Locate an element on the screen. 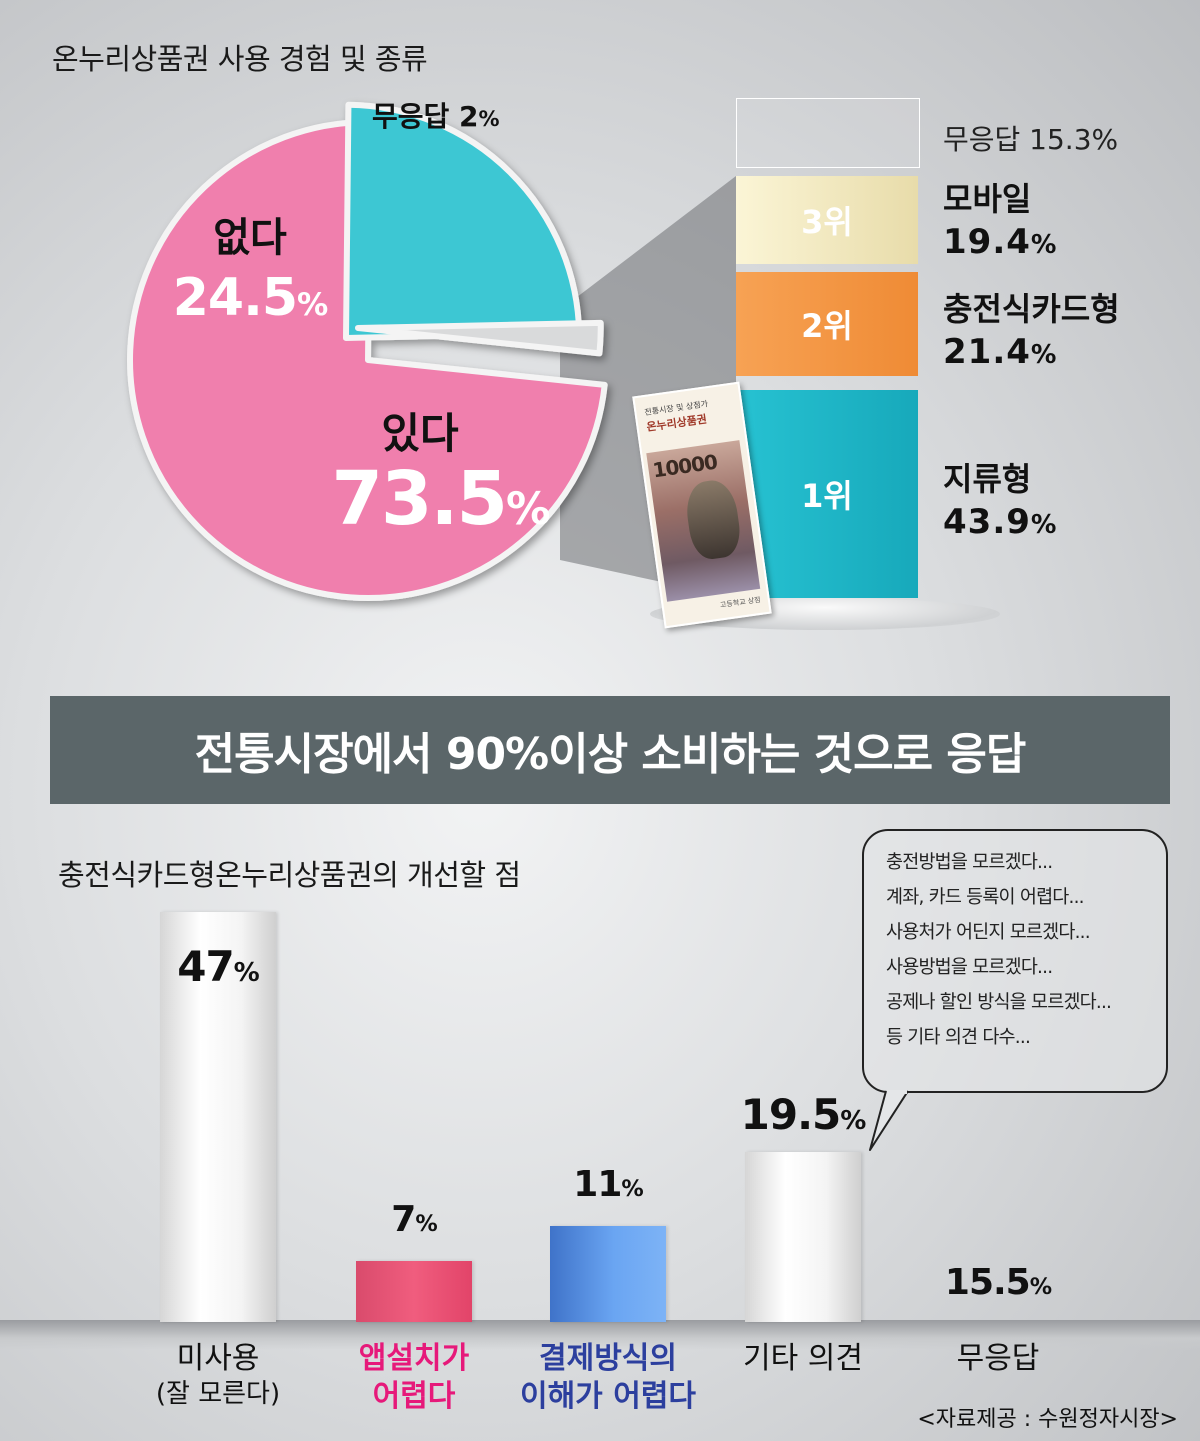 The image size is (1200, 1441). top-chart-title: 온누리상품권 사용 경험 및 종류 is located at coordinates (240, 59).